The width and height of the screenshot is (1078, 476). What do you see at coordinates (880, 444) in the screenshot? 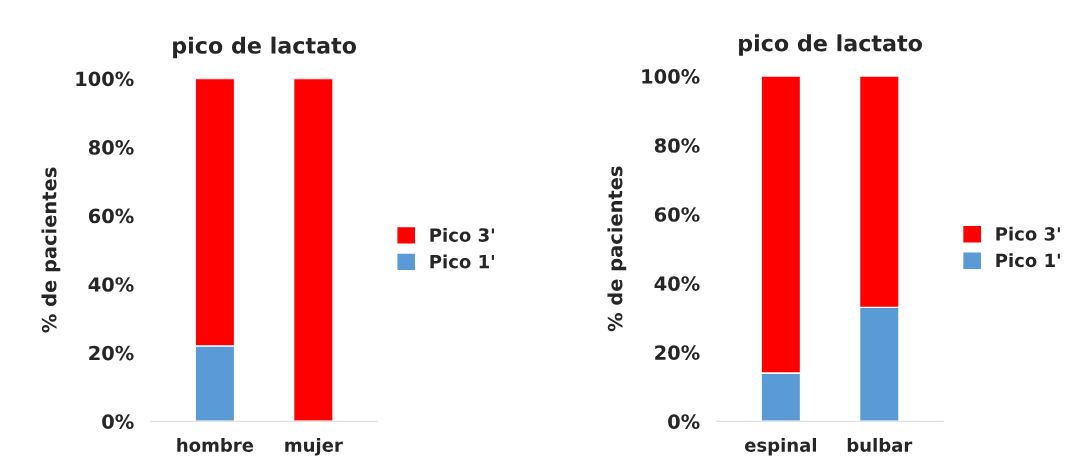
I see `x-tick-label: bulbar` at bounding box center [880, 444].